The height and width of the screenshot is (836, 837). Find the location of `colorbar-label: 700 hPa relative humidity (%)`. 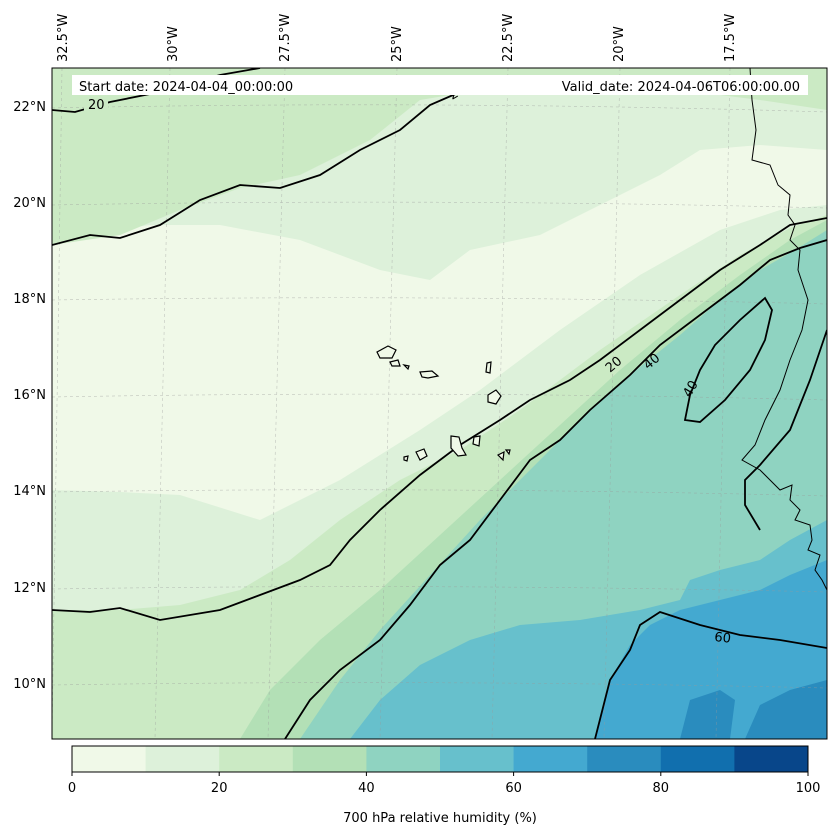

colorbar-label: 700 hPa relative humidity (%) is located at coordinates (440, 818).